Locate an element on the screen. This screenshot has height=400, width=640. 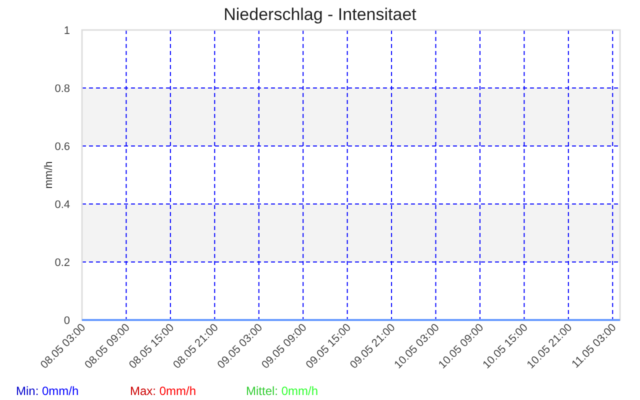
y-tick-label: 0.4 is located at coordinates (62, 205).